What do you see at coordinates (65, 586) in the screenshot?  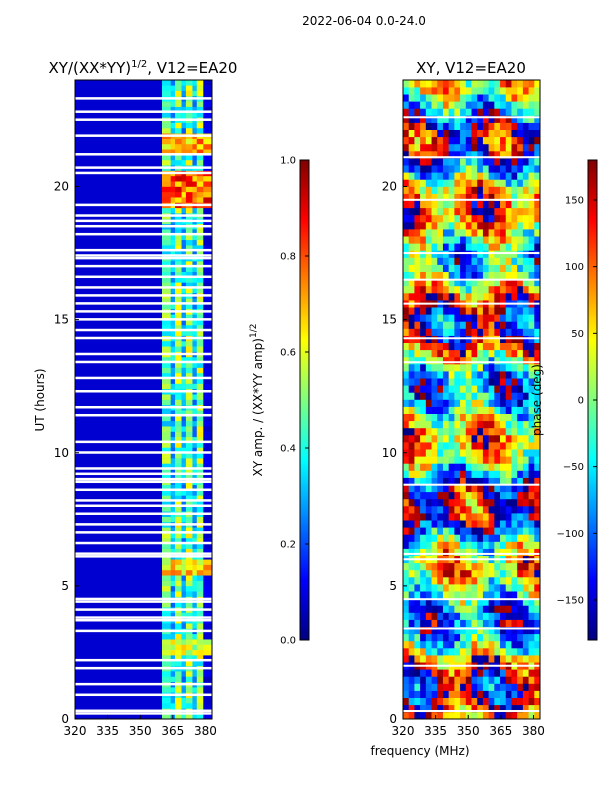 I see `y-tick-label: 5` at bounding box center [65, 586].